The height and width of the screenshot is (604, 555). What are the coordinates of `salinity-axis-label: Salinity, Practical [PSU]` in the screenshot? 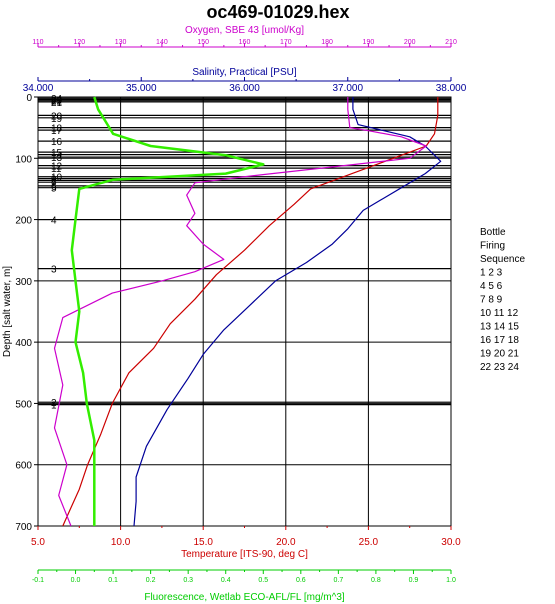 It's located at (244, 72).